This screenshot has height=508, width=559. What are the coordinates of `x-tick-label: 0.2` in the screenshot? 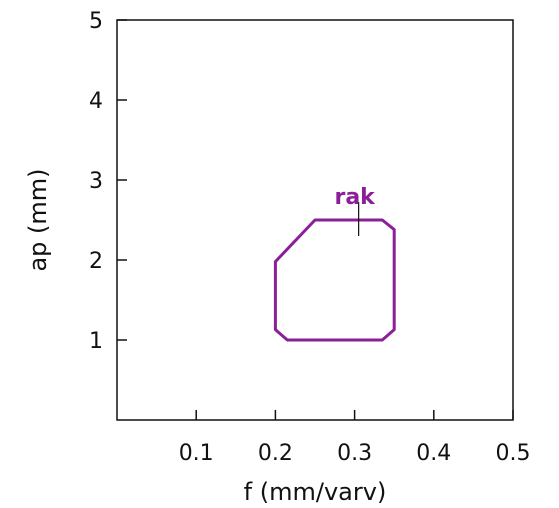 It's located at (275, 453).